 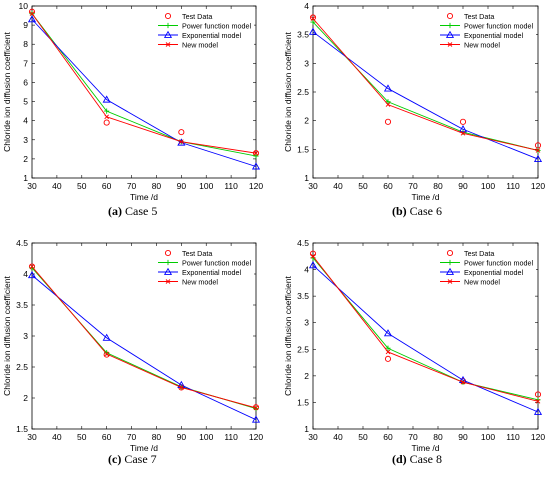 What do you see at coordinates (25, 102) in the screenshot?
I see `y-tick-label: 5` at bounding box center [25, 102].